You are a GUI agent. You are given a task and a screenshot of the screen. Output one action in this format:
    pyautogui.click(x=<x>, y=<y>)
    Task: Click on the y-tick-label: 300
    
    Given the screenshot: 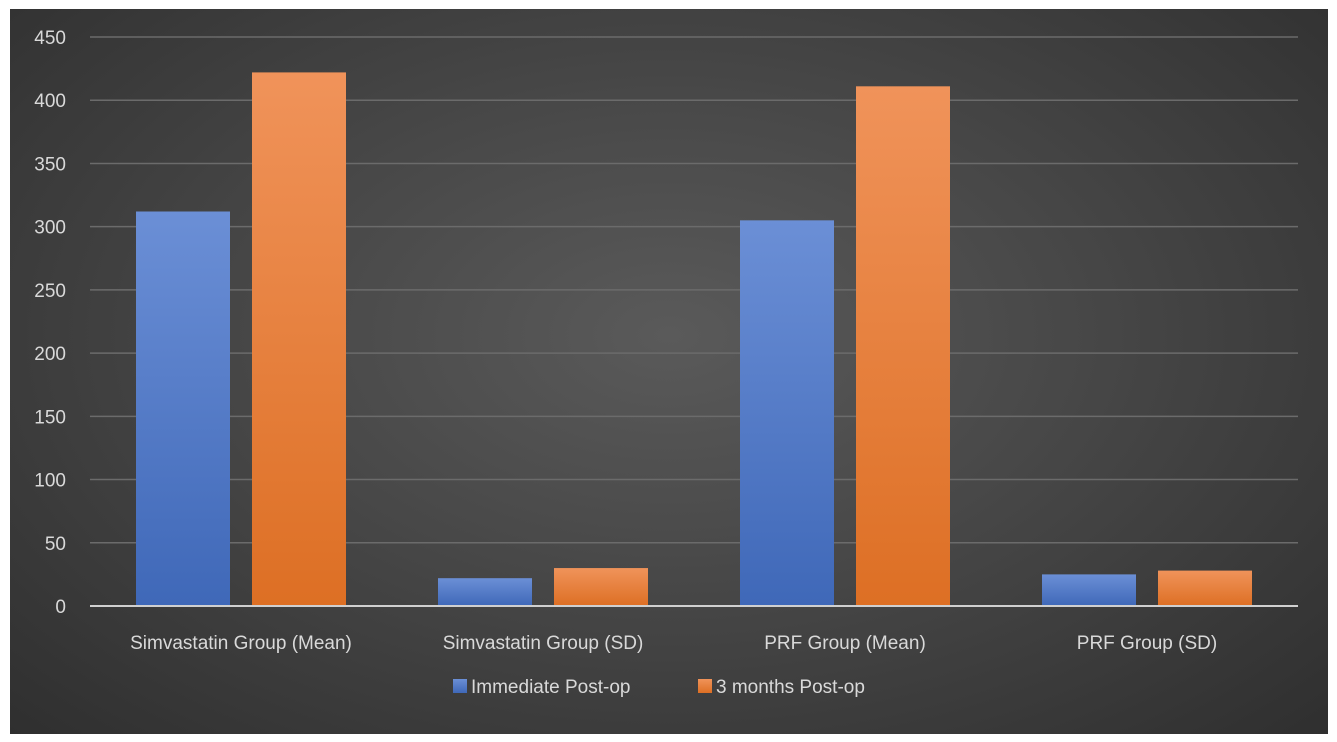 What is the action you would take?
    pyautogui.click(x=50, y=228)
    